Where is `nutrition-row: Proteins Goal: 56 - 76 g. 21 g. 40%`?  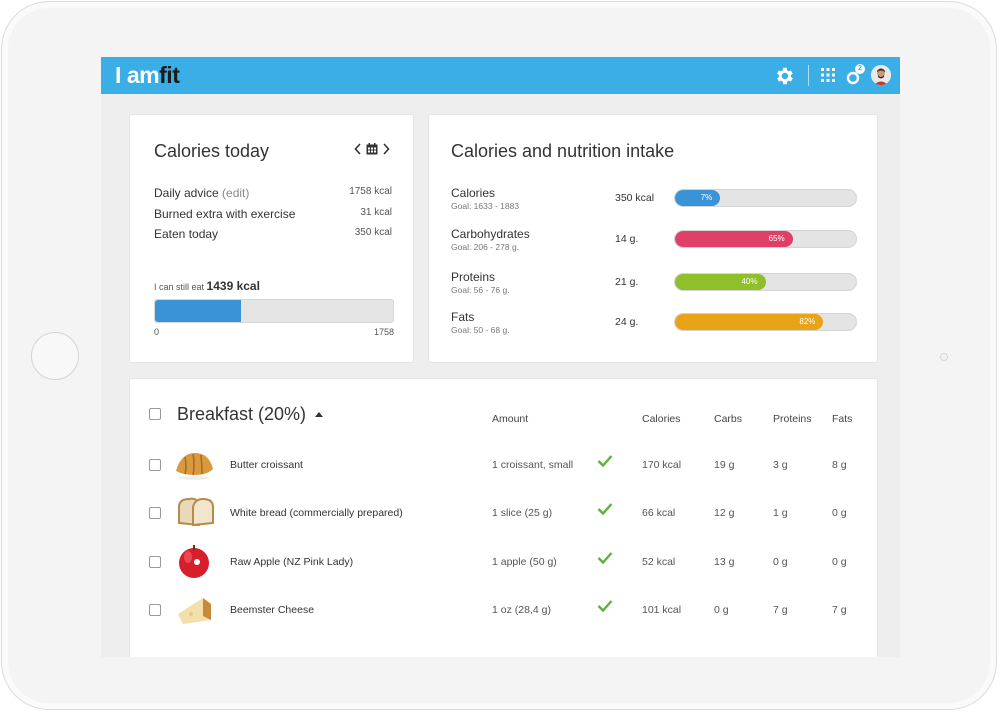
nutrition-row: Proteins Goal: 56 - 76 g. 21 g. 40% is located at coordinates (656, 285).